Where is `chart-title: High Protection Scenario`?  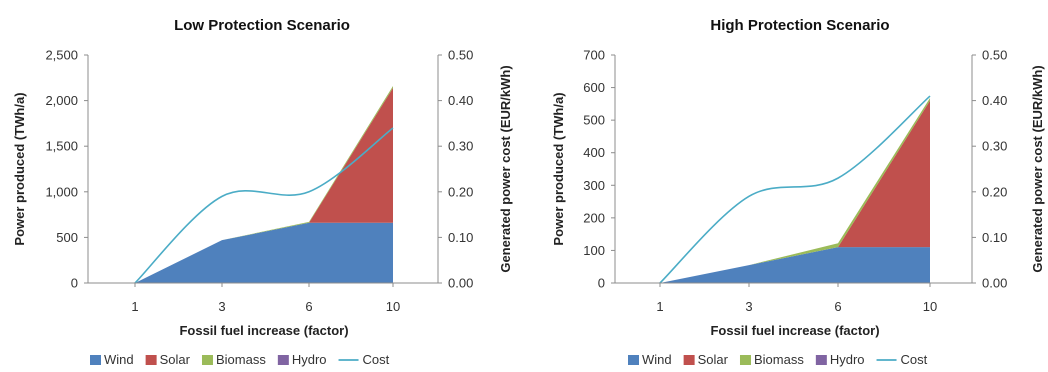
chart-title: High Protection Scenario is located at coordinates (799, 25).